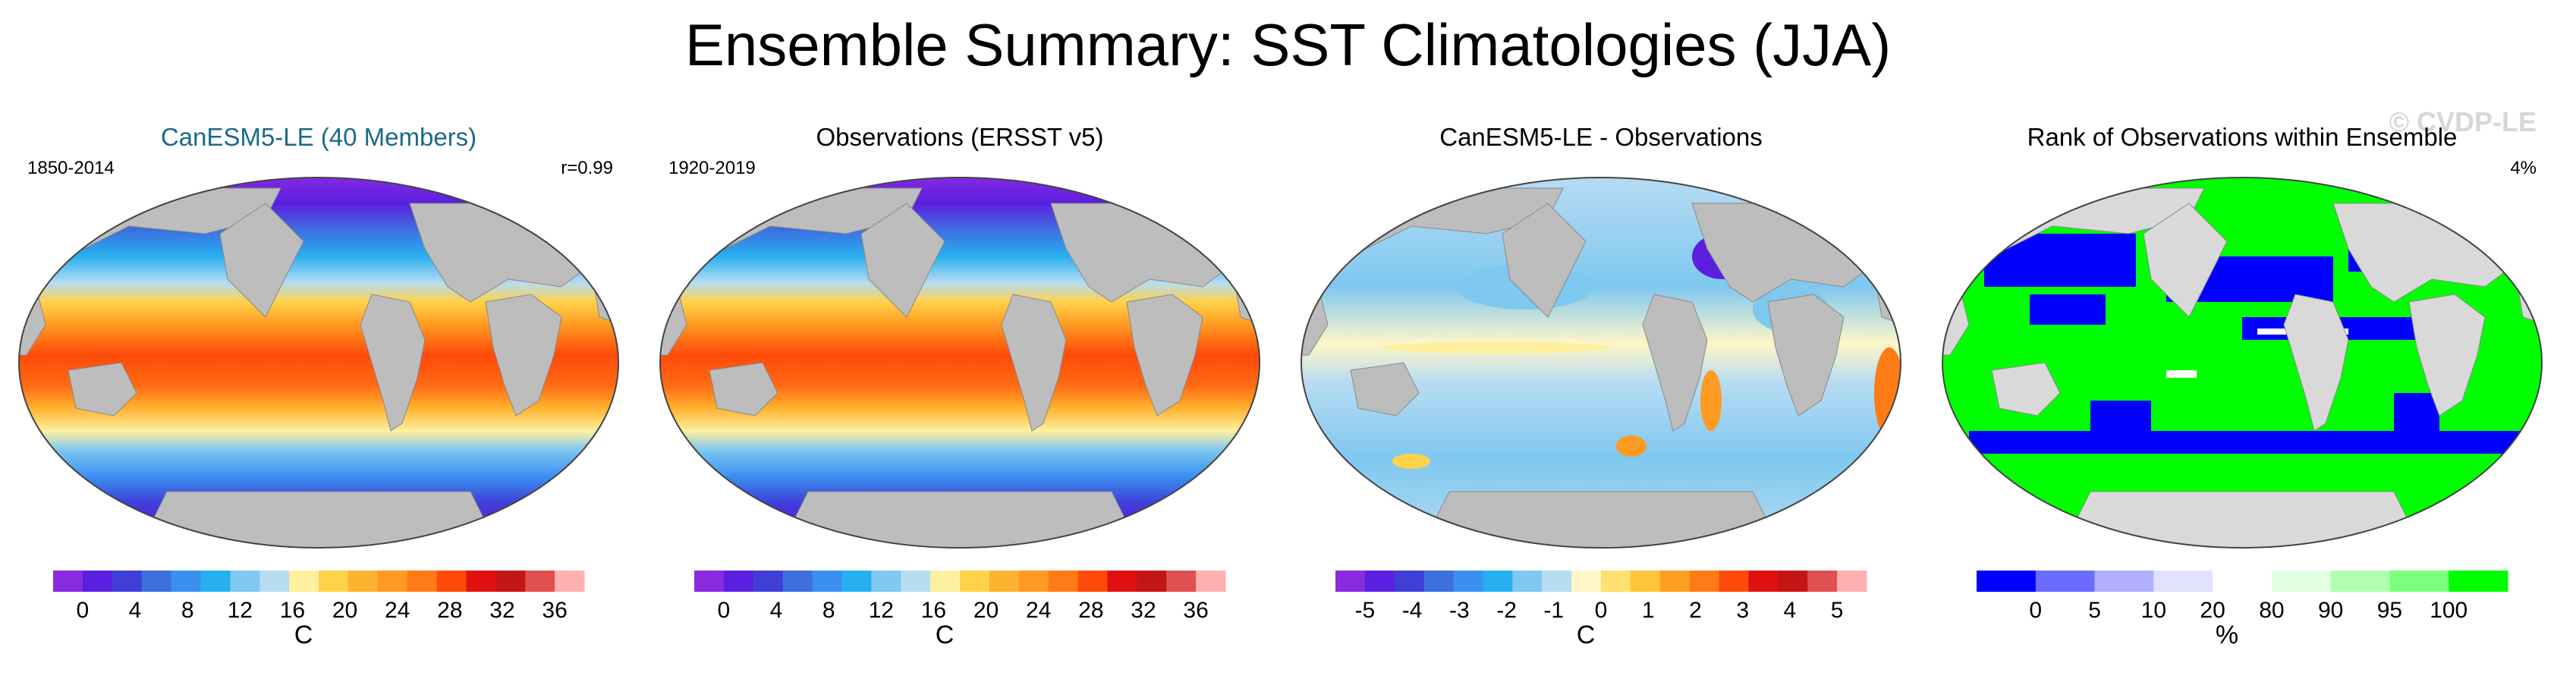 Image resolution: width=2576 pixels, height=676 pixels. What do you see at coordinates (1695, 610) in the screenshot?
I see `colorbar-tick-label: 2` at bounding box center [1695, 610].